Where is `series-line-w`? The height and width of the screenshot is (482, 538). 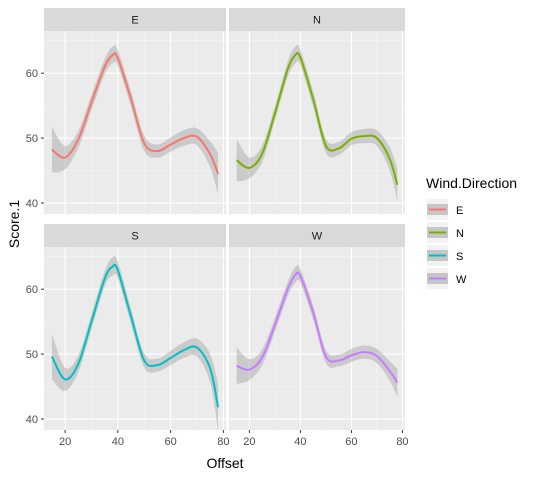 series-line-w is located at coordinates (317, 327).